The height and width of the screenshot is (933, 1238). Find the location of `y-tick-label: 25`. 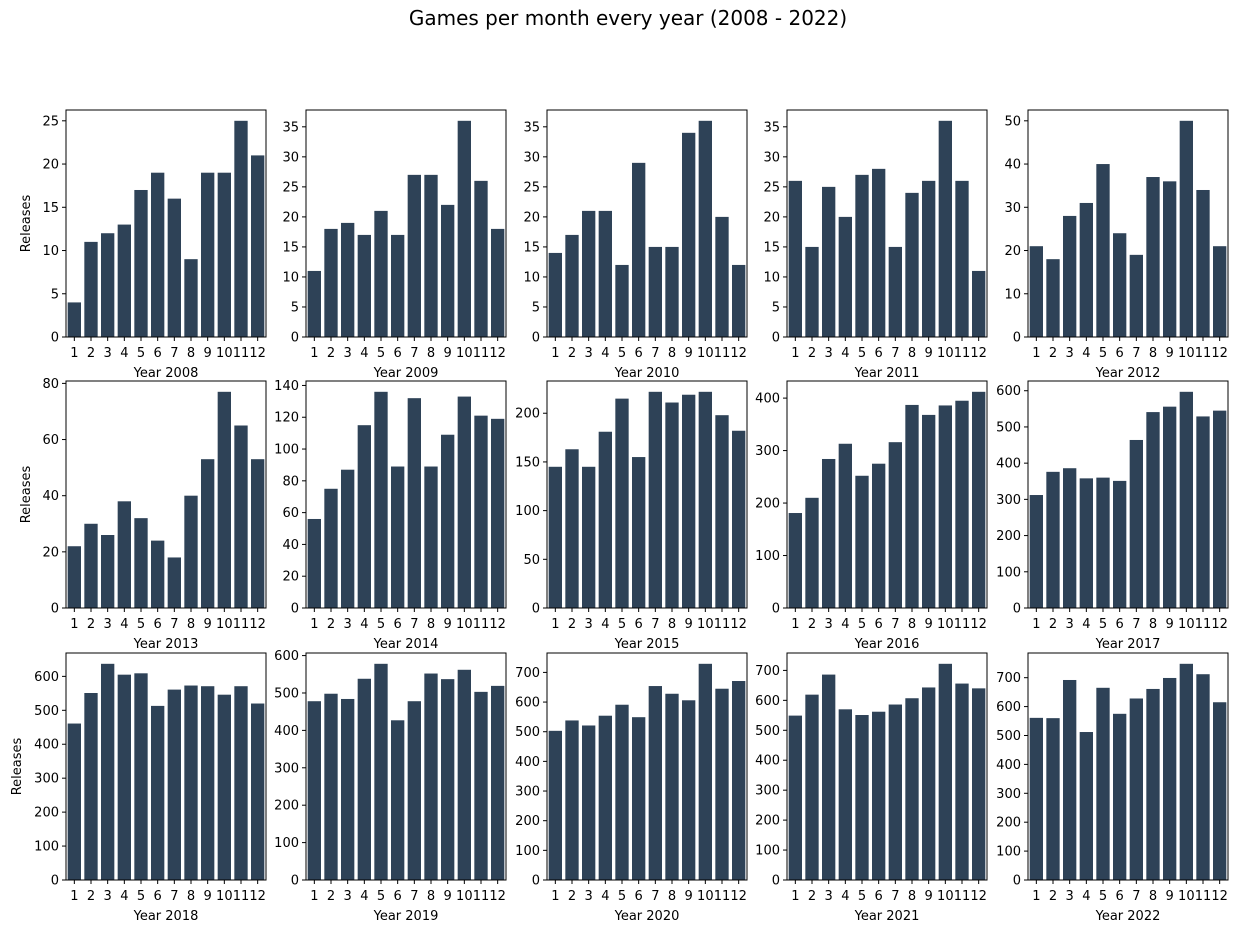

y-tick-label: 25 is located at coordinates (50, 121).